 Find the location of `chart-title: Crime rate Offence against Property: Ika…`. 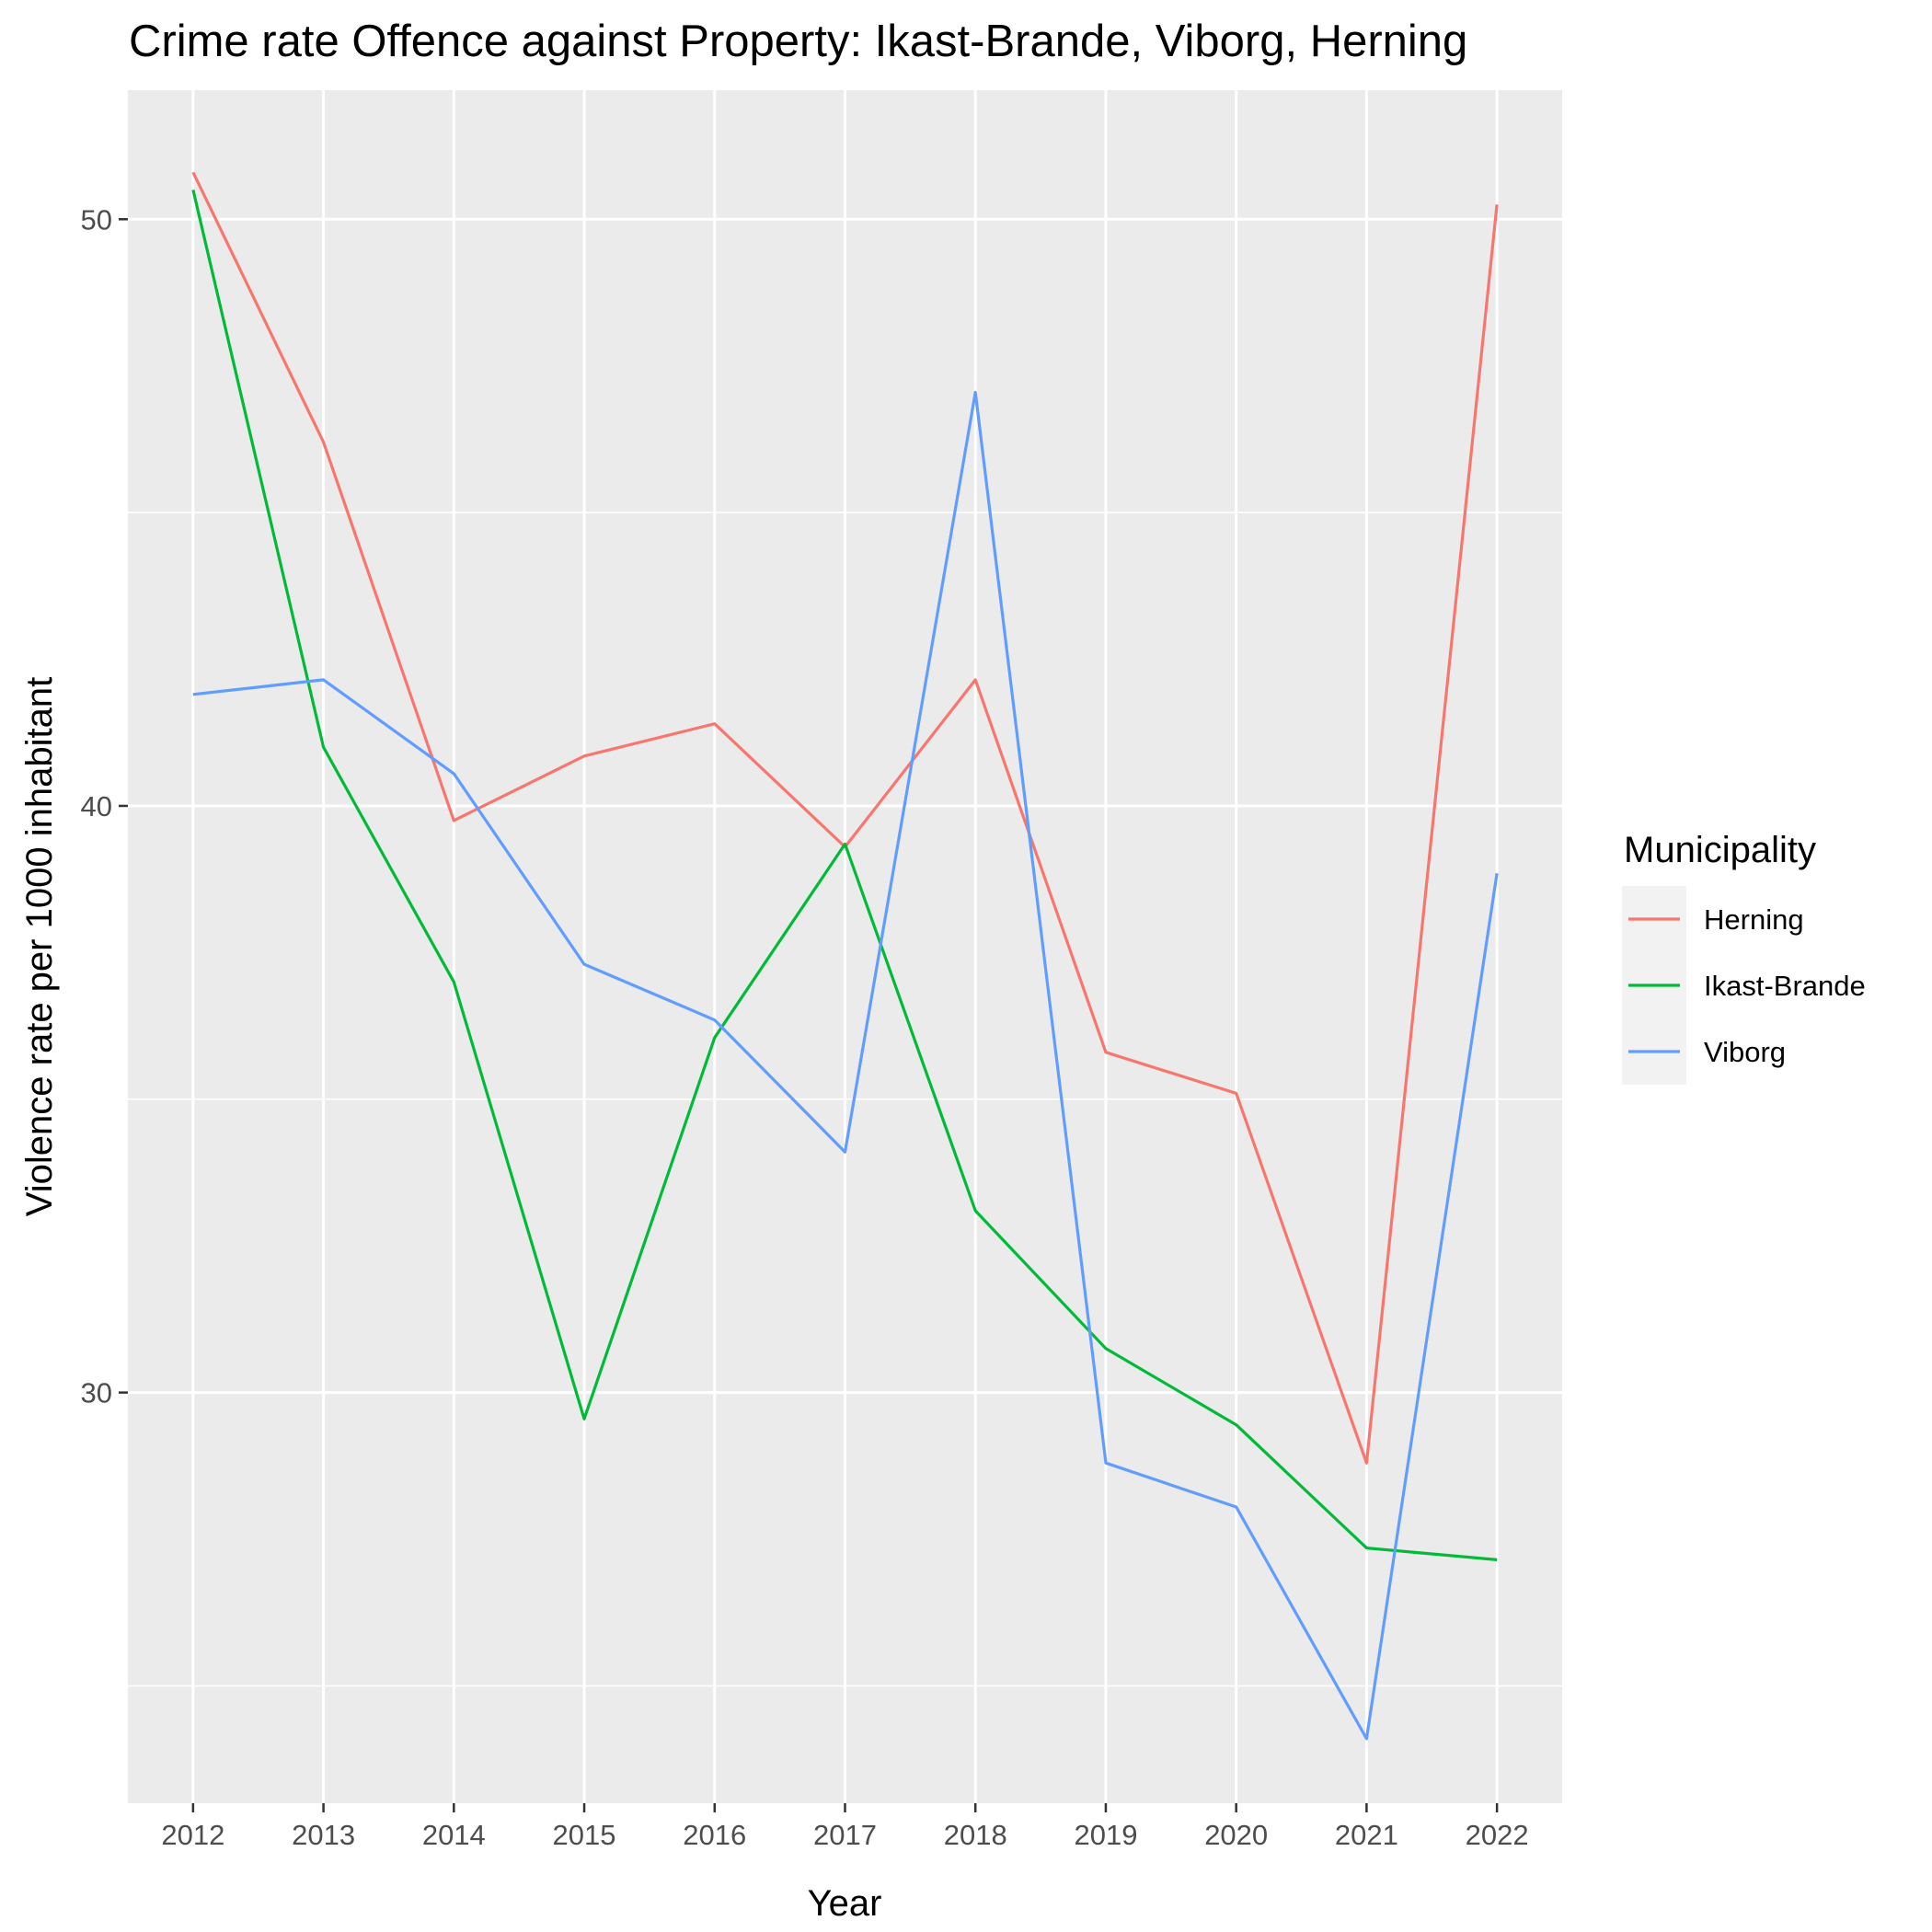

chart-title: Crime rate Offence against Property: Ika… is located at coordinates (798, 41).